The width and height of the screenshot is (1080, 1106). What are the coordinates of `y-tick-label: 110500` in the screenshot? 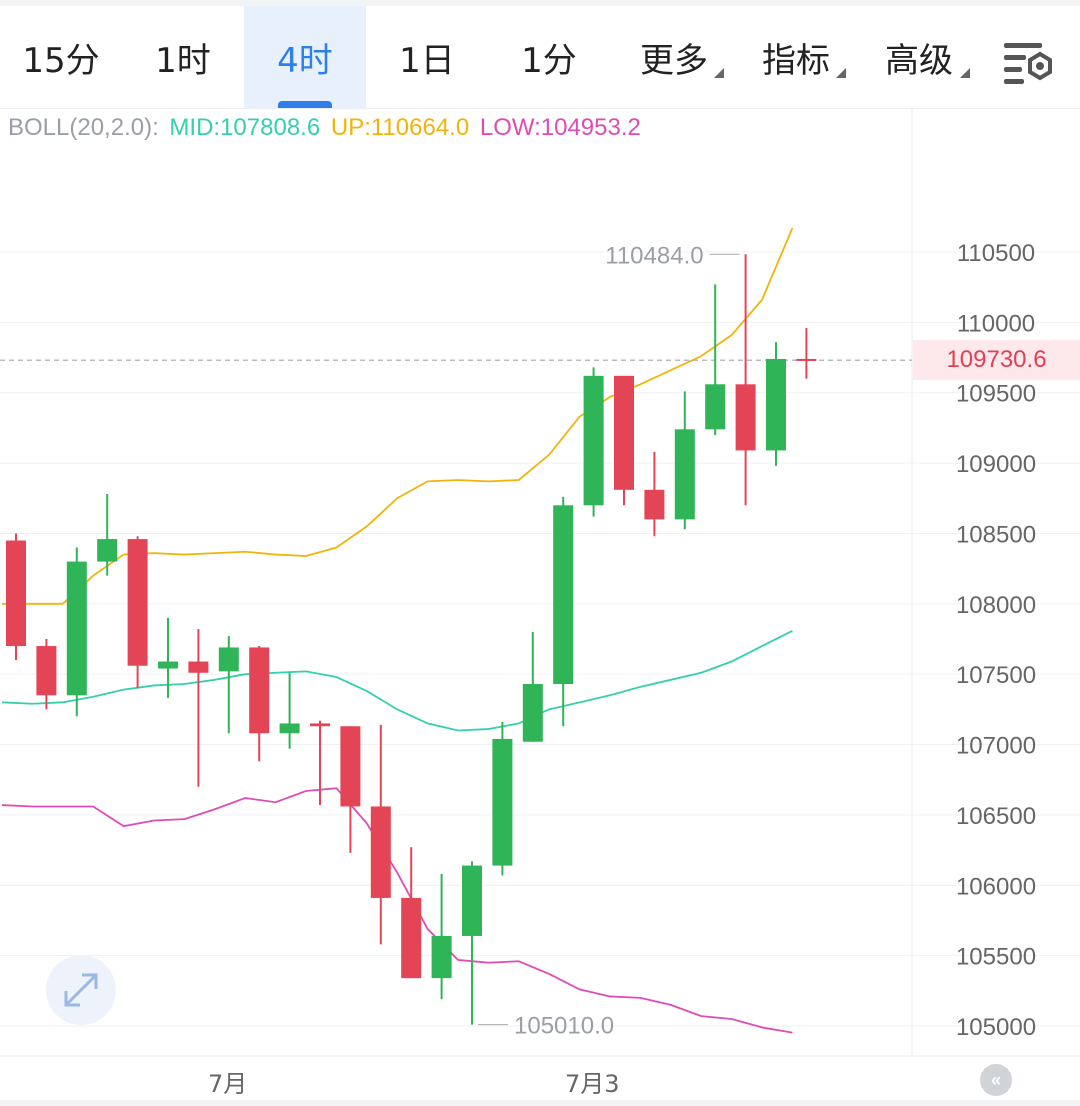 It's located at (996, 253).